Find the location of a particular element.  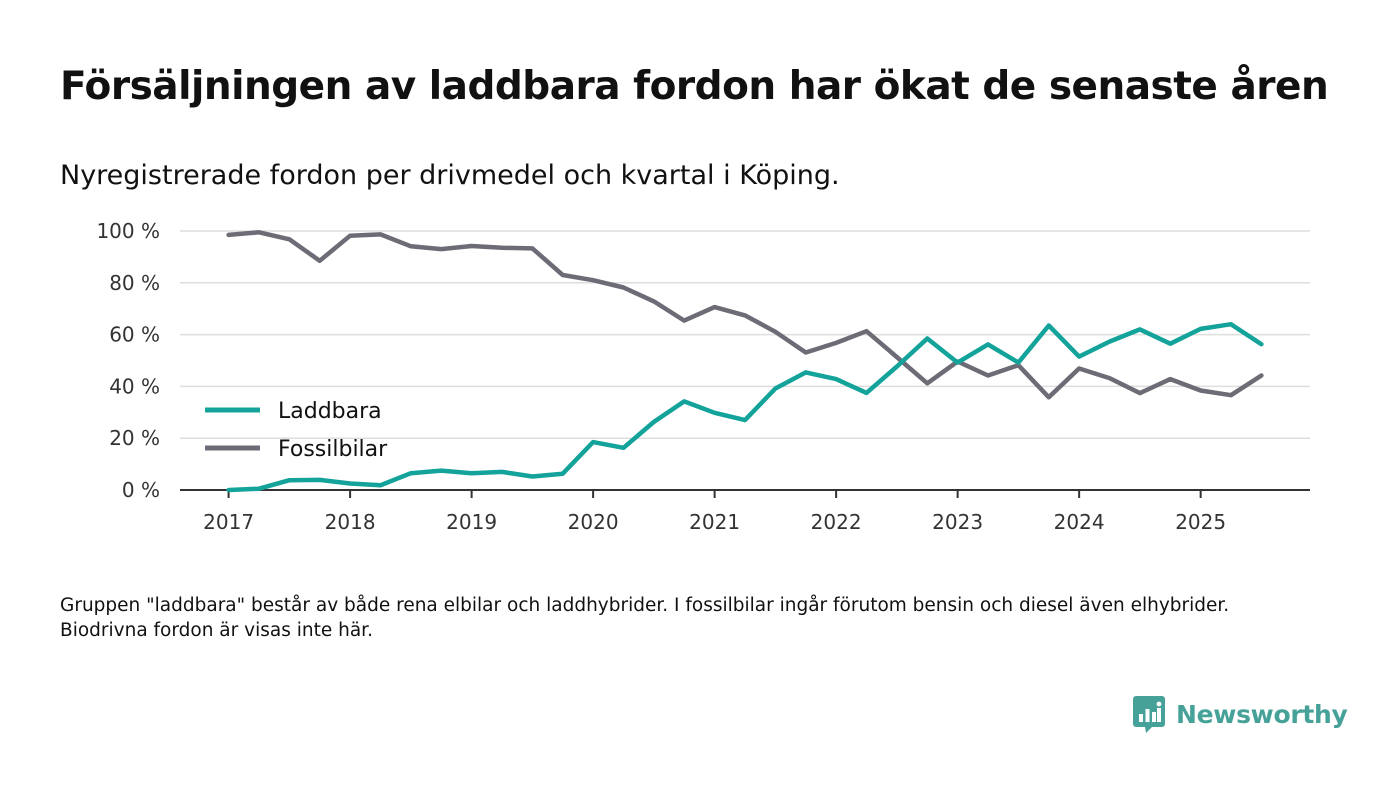

y-tick-label: 0 % is located at coordinates (141, 490).